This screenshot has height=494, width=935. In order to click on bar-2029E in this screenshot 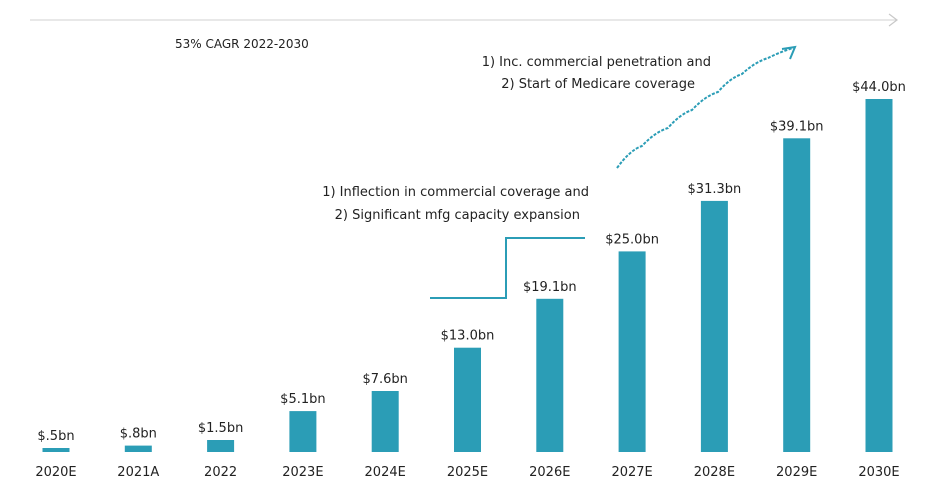, I will do `click(797, 295)`.